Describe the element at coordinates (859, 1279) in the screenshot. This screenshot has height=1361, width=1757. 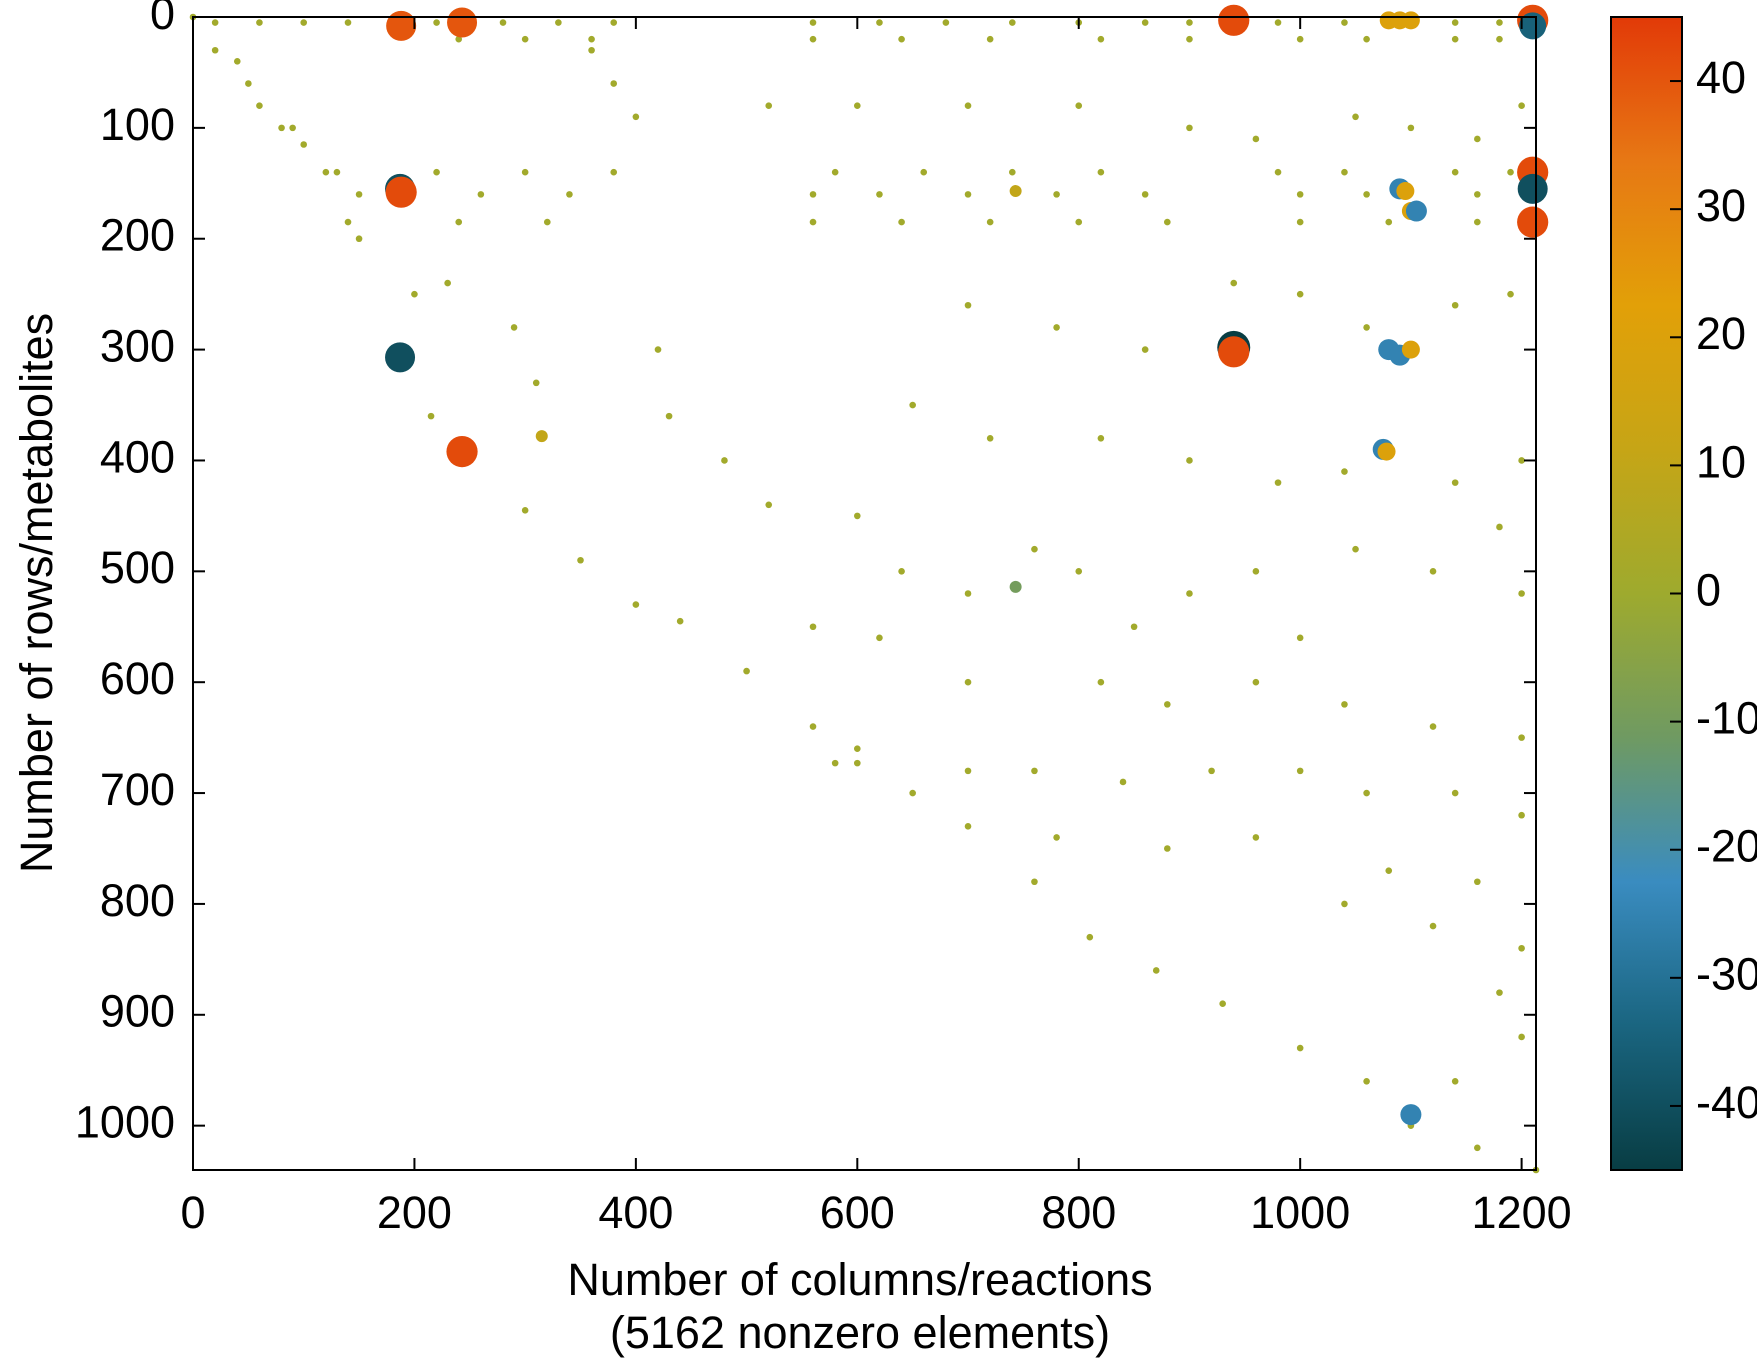
I see `x-axis-title: Number of columns/reactions` at that location.